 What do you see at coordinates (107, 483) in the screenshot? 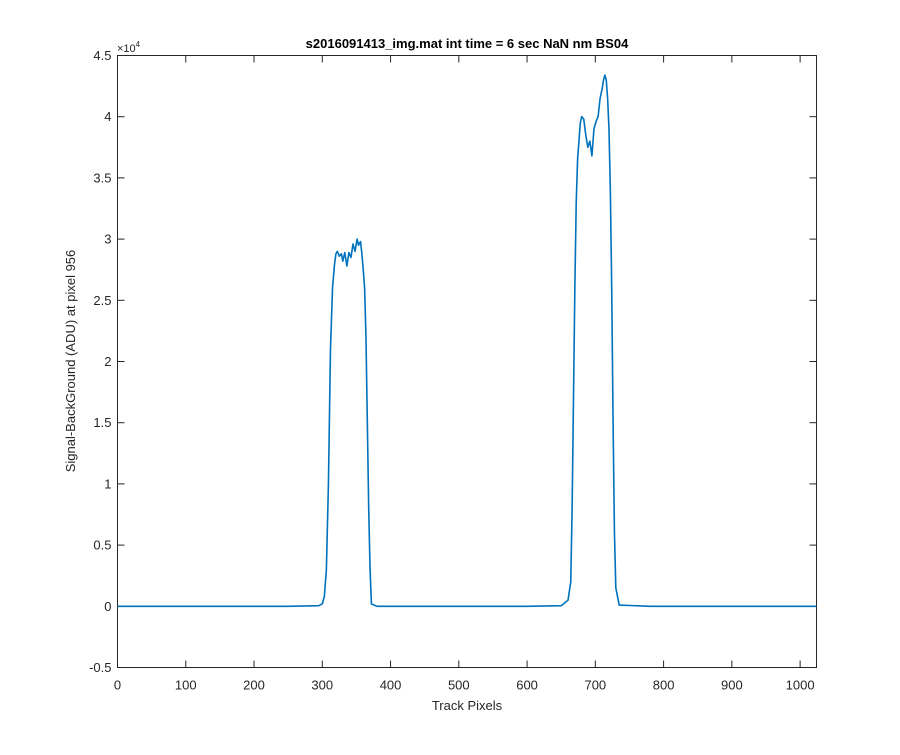
I see `y-tick-label: 1` at bounding box center [107, 483].